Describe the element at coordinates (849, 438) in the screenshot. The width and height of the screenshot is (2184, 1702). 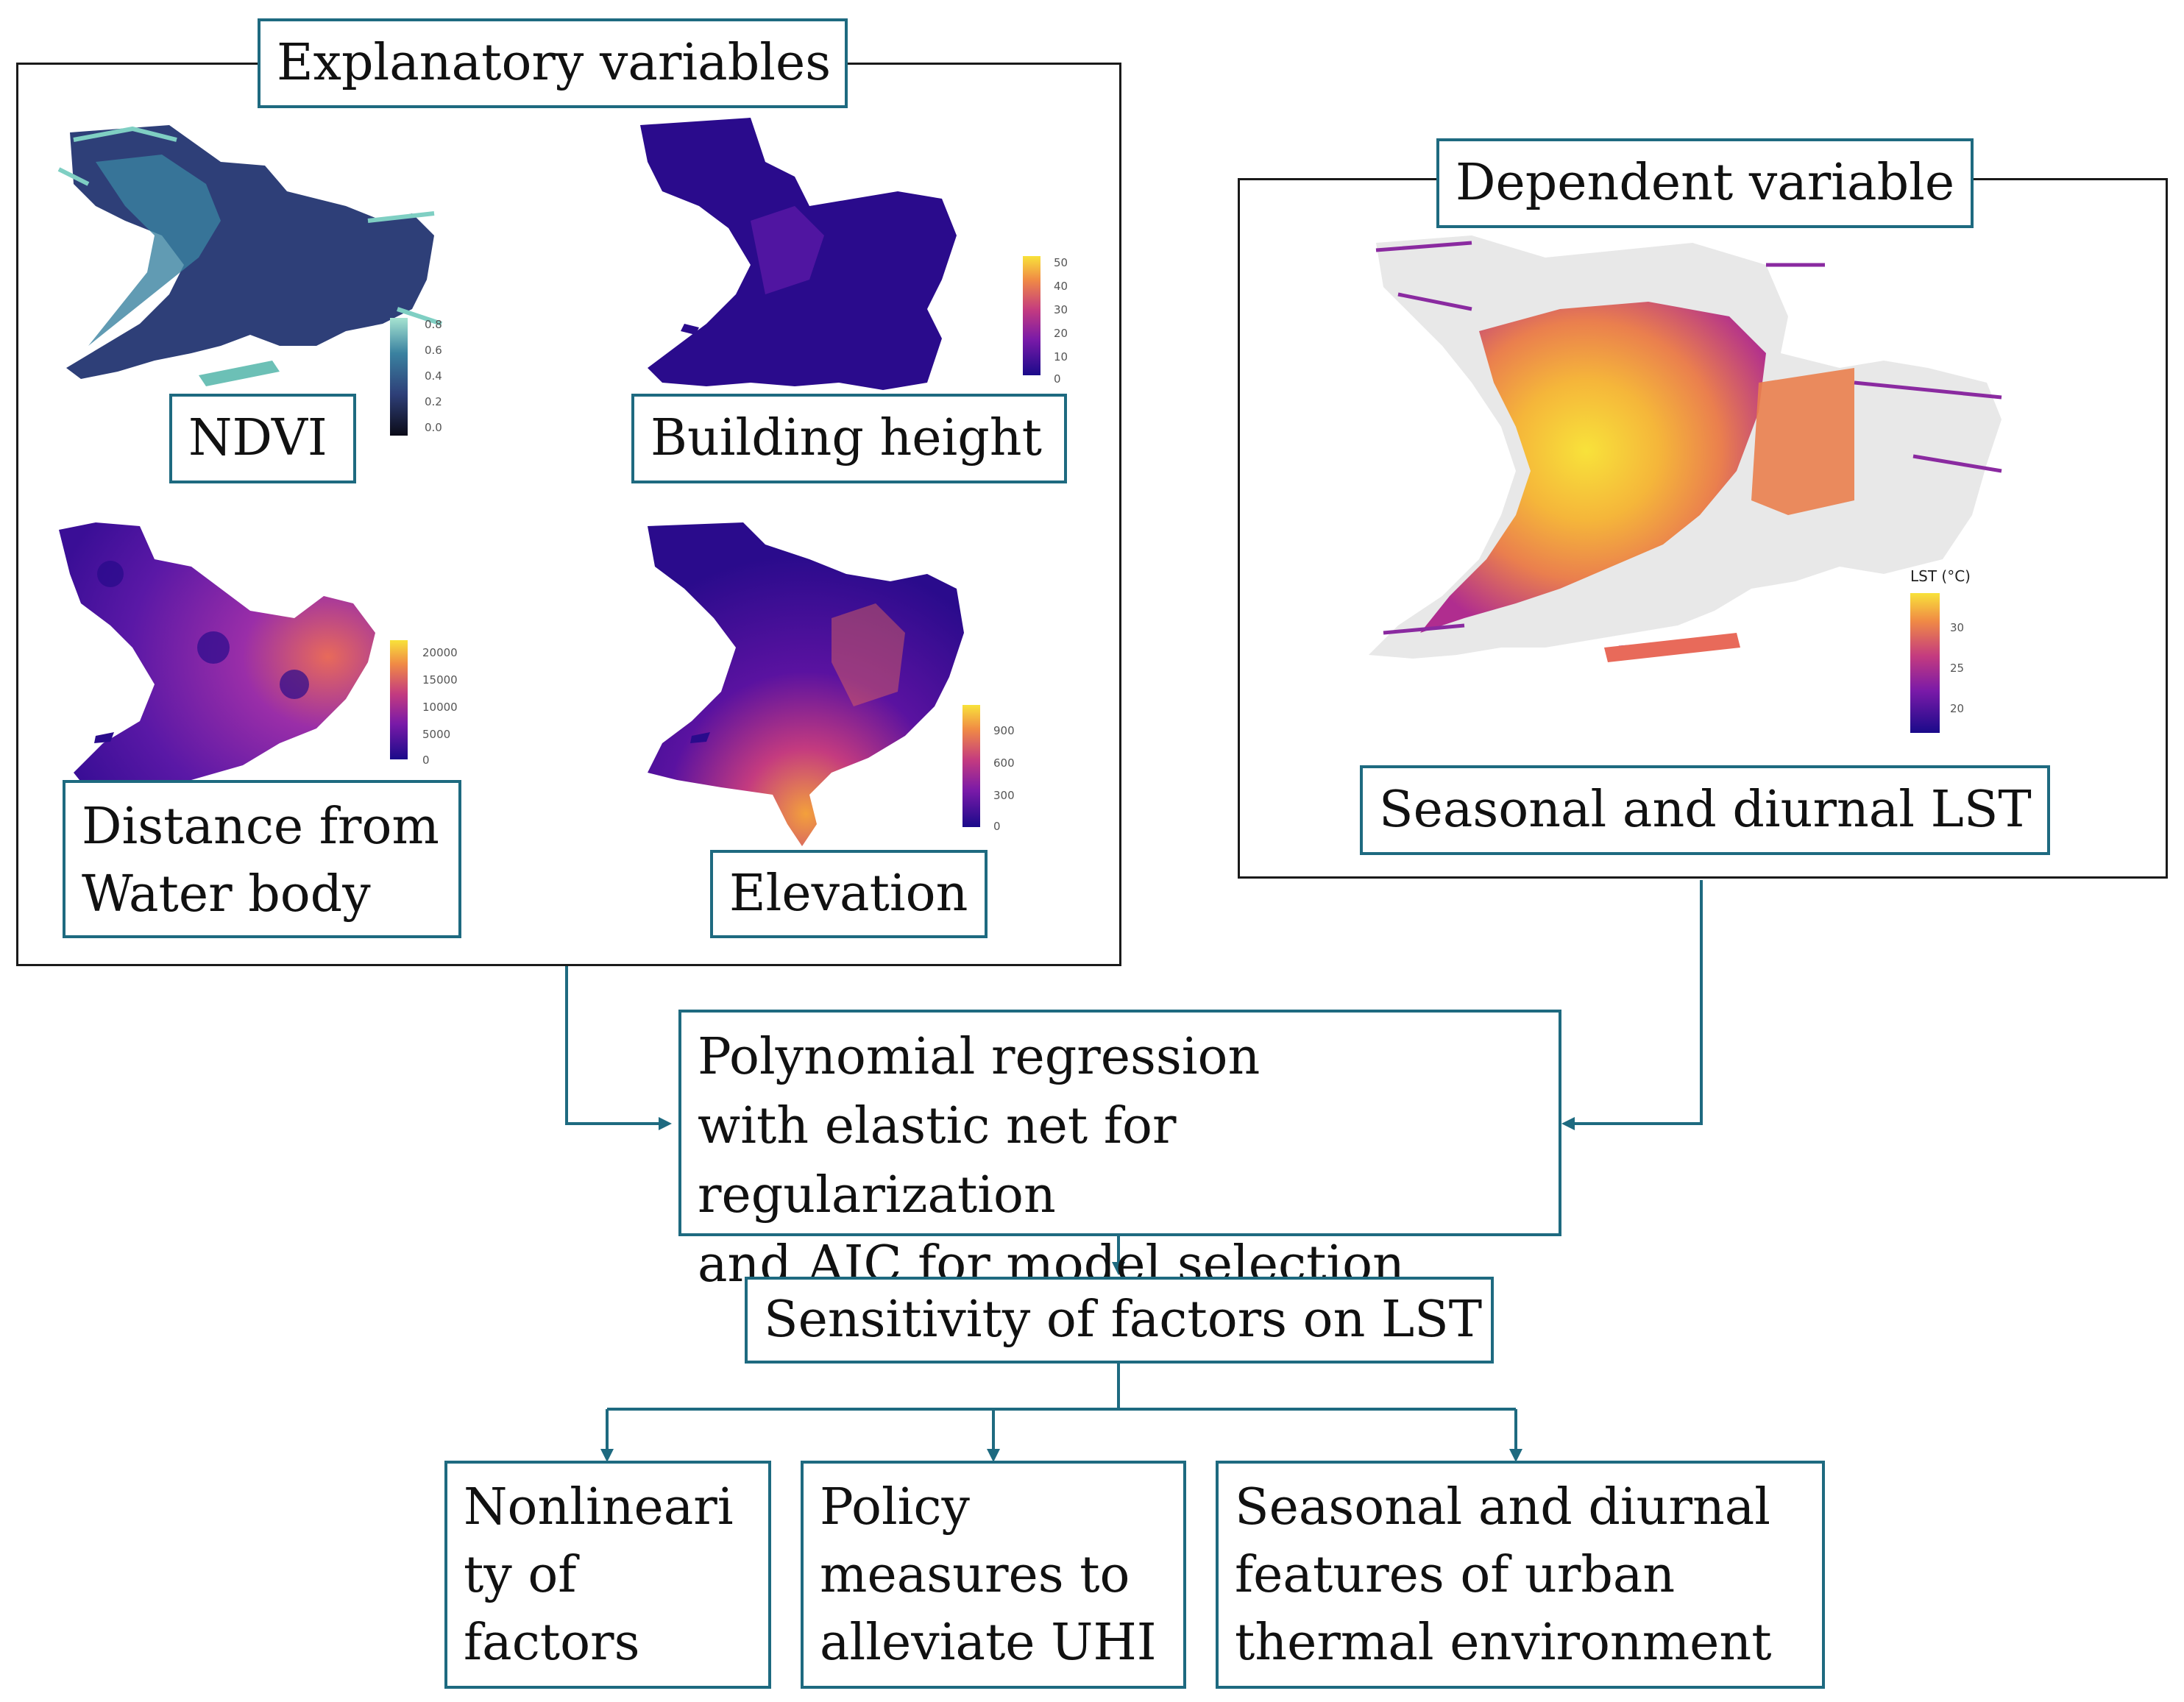
I see `building-height-label: Building height` at that location.